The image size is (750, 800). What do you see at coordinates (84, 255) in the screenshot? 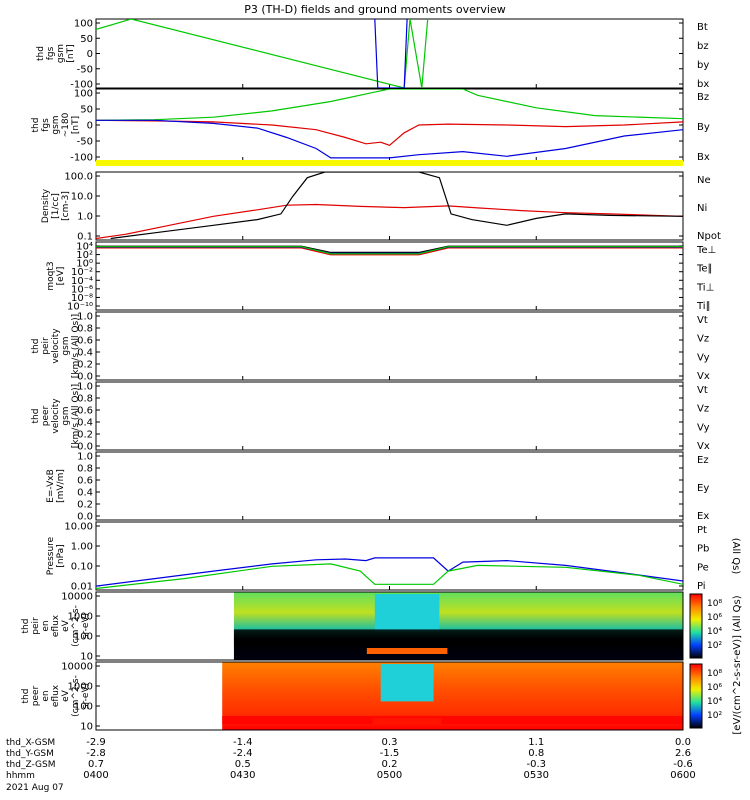
I see `y-tick-label: 10²` at bounding box center [84, 255].